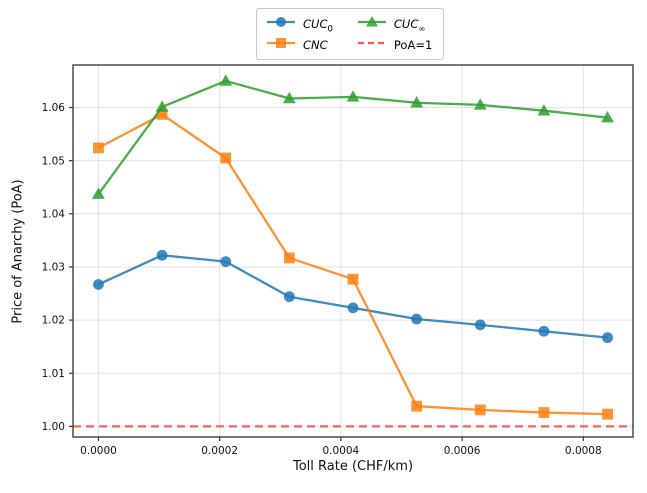 The image size is (647, 493). Describe the element at coordinates (53, 161) in the screenshot. I see `y-tick-label: 1.05` at that location.